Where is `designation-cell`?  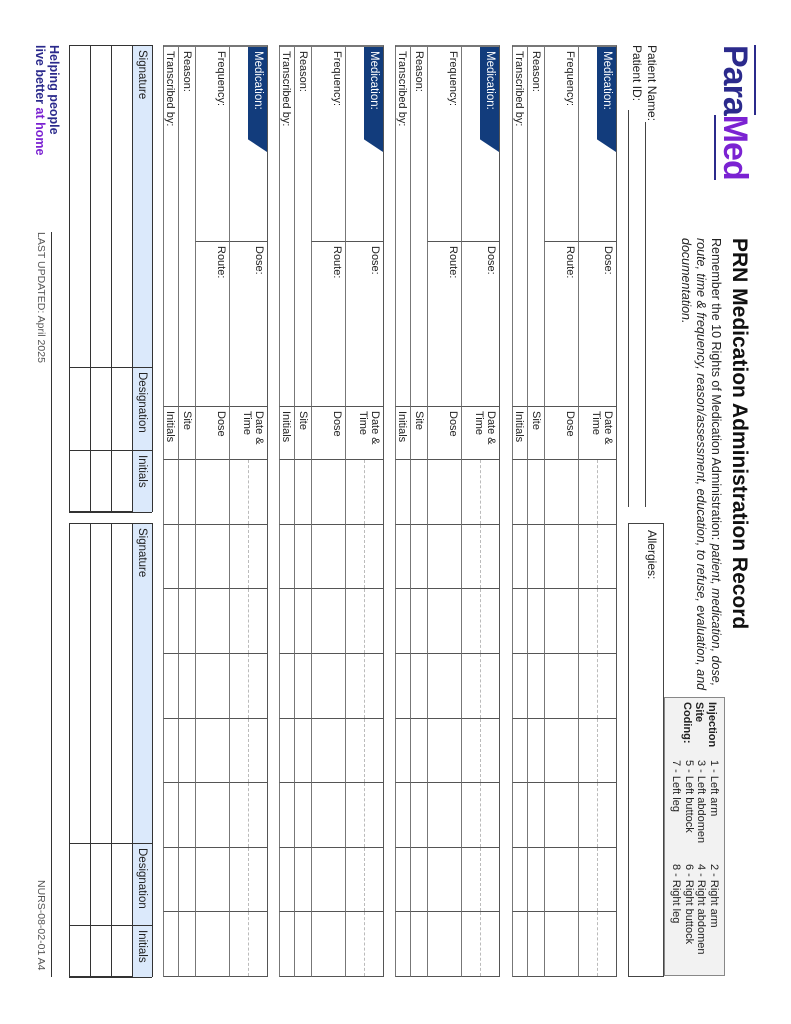
designation-cell is located at coordinates (100, 409).